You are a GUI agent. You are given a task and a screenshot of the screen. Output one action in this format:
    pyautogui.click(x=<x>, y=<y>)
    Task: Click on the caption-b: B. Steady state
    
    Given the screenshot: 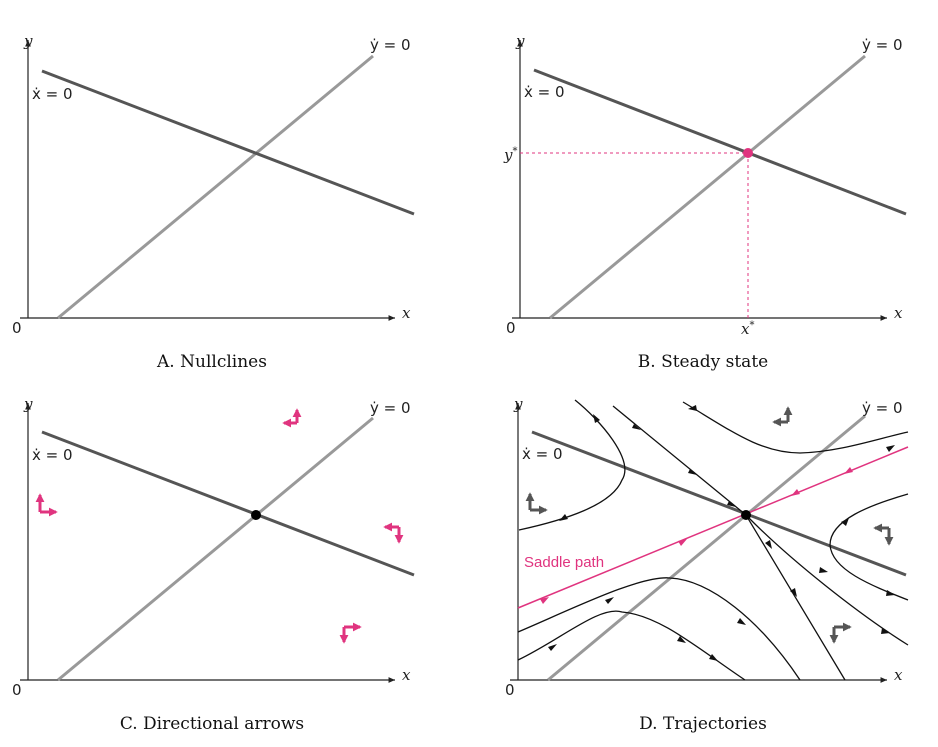 What is the action you would take?
    pyautogui.click(x=703, y=362)
    